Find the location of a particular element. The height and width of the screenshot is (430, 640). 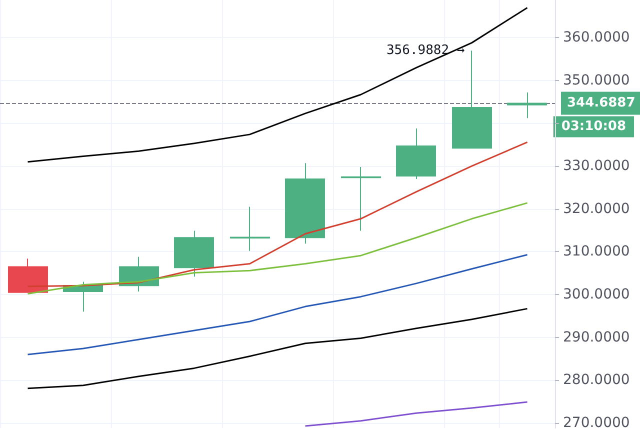

y-tick-label: 360.0000 is located at coordinates (596, 38).